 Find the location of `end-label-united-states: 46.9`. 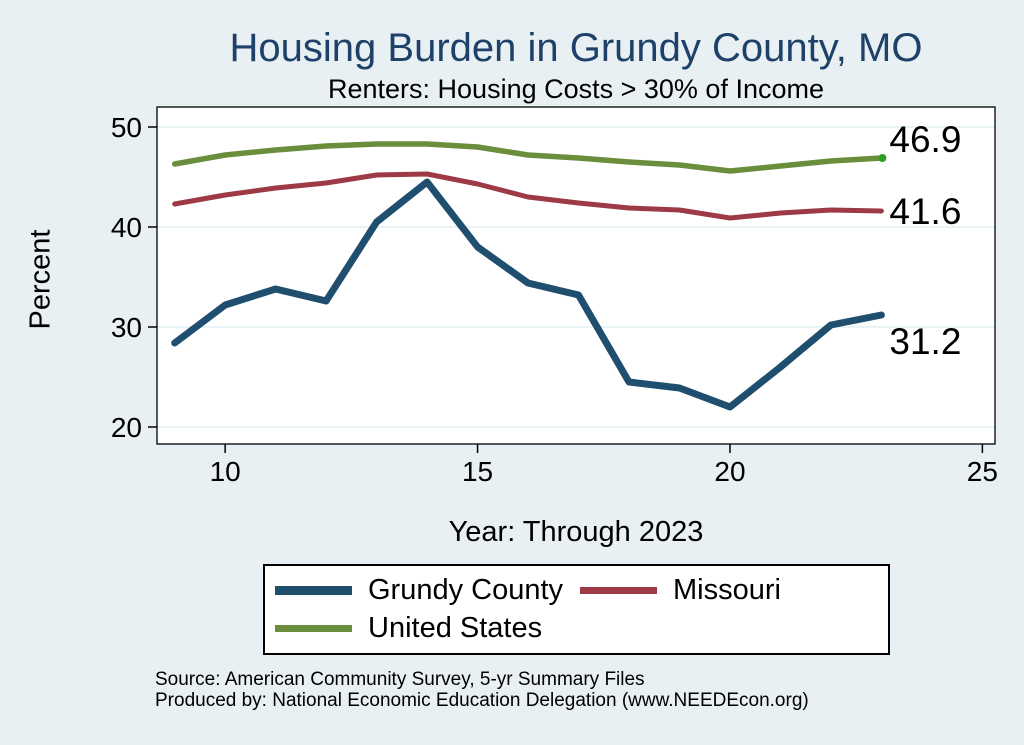

end-label-united-states: 46.9 is located at coordinates (925, 139).